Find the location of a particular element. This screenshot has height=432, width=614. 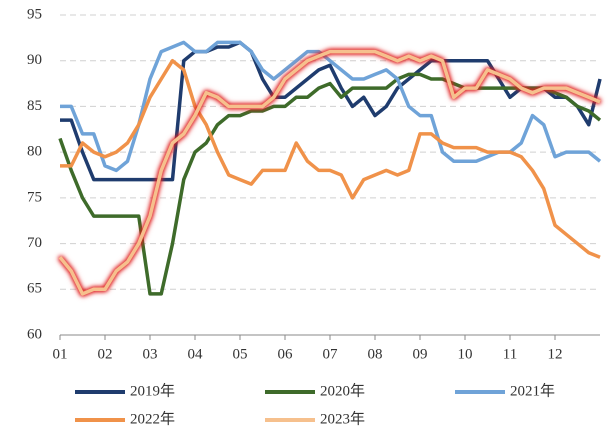

y-tick-label: 85 is located at coordinates (34, 106).